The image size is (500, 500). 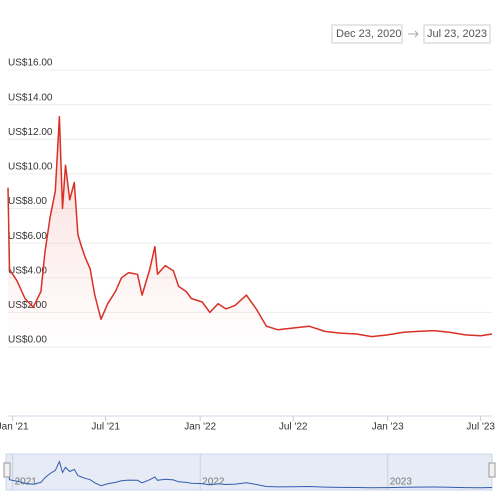 I want to click on x-tick-label: Jul '21, so click(x=105, y=427).